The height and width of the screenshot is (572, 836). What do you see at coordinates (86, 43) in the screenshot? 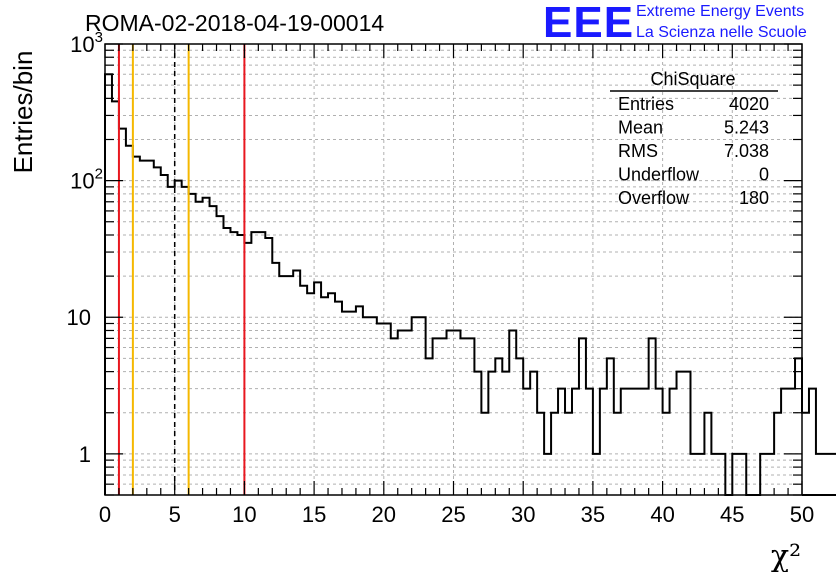
I see `y-tick-label: 10³` at bounding box center [86, 43].